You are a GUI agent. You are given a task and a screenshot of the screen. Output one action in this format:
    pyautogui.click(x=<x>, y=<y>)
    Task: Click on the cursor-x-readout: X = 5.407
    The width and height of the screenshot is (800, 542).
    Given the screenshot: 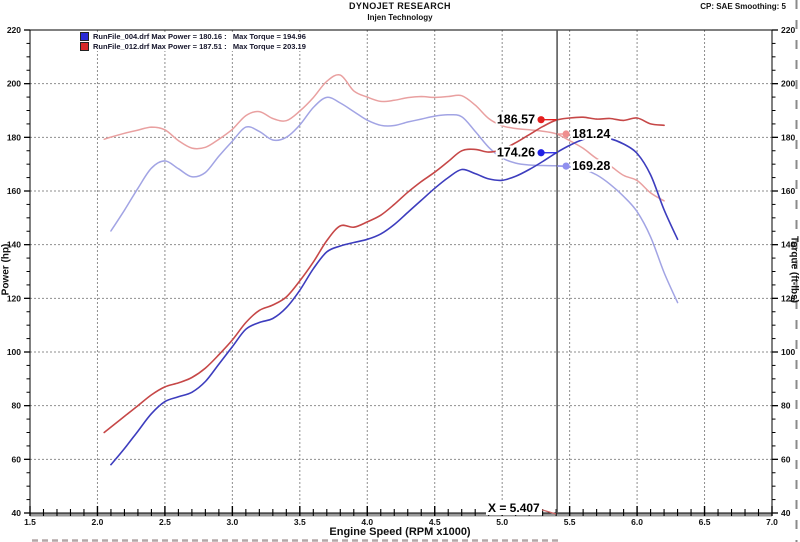 What is the action you would take?
    pyautogui.click(x=514, y=508)
    